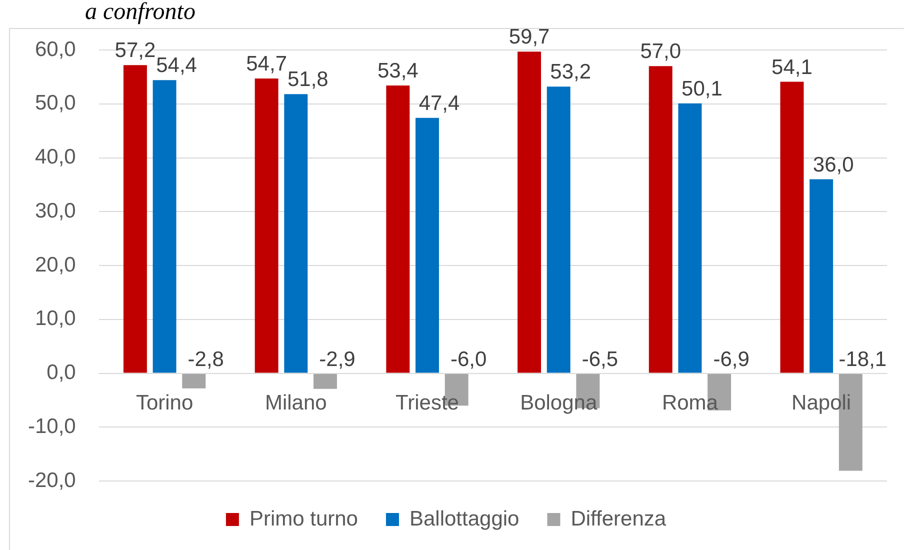  I want to click on legend-label: Primo turno, so click(303, 518).